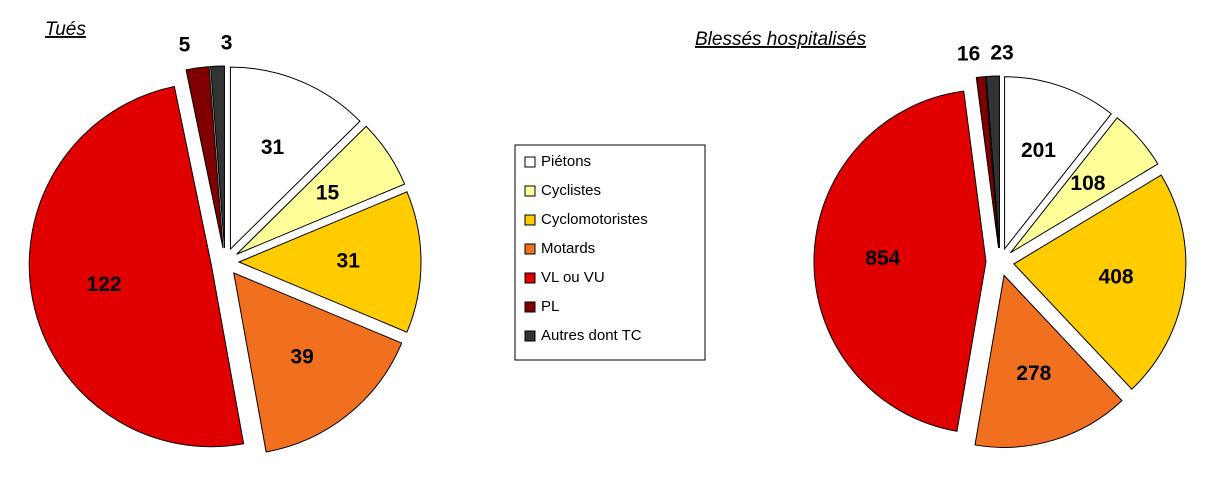 The image size is (1217, 504). Describe the element at coordinates (571, 190) in the screenshot. I see `legend-label: Cyclistes` at that location.